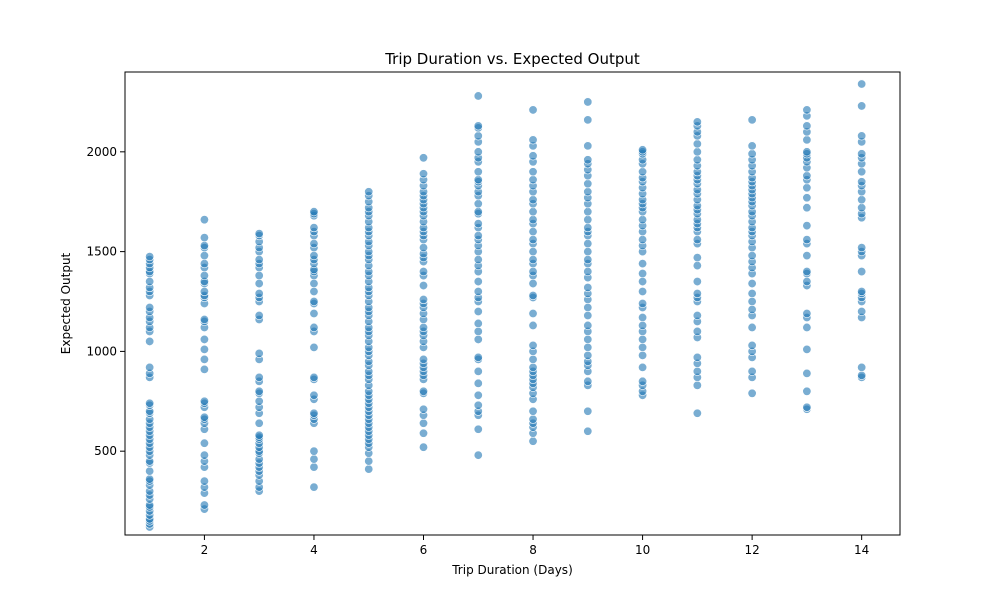  I want to click on x-tick-label: 2, so click(205, 550).